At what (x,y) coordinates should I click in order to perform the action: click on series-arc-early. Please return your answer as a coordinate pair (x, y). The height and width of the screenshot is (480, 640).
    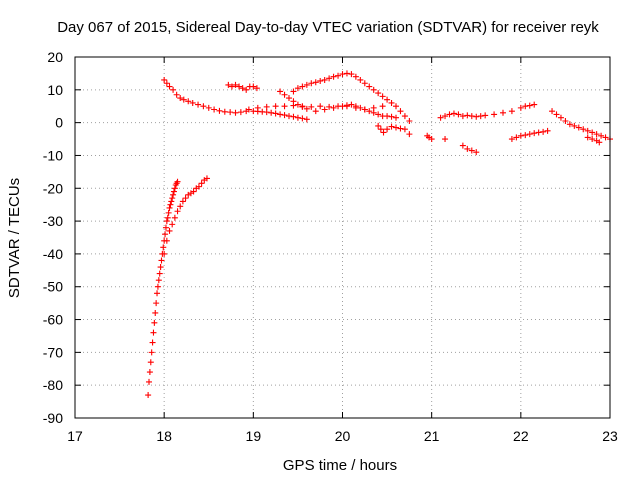
    Looking at the image, I should click on (205, 96).